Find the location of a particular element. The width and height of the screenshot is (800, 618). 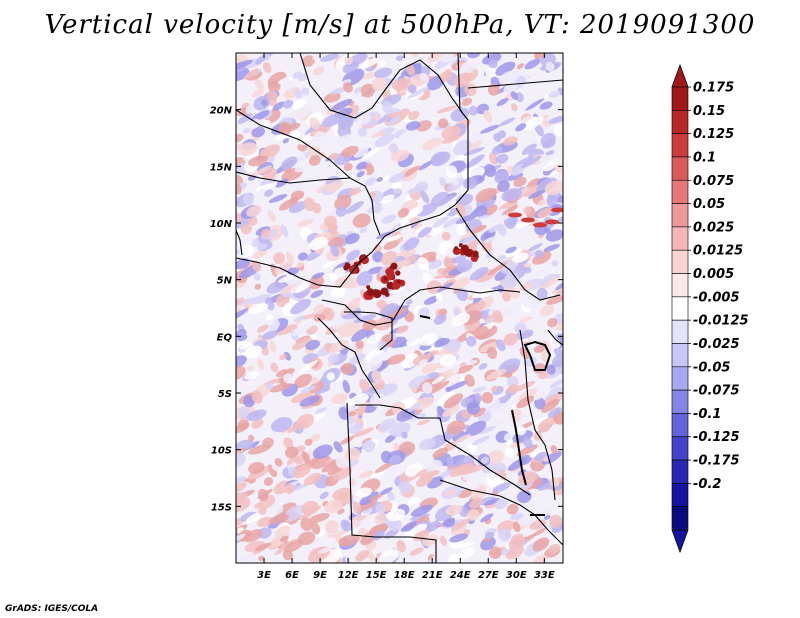

colorbar-label: -0.0125 is located at coordinates (721, 321).